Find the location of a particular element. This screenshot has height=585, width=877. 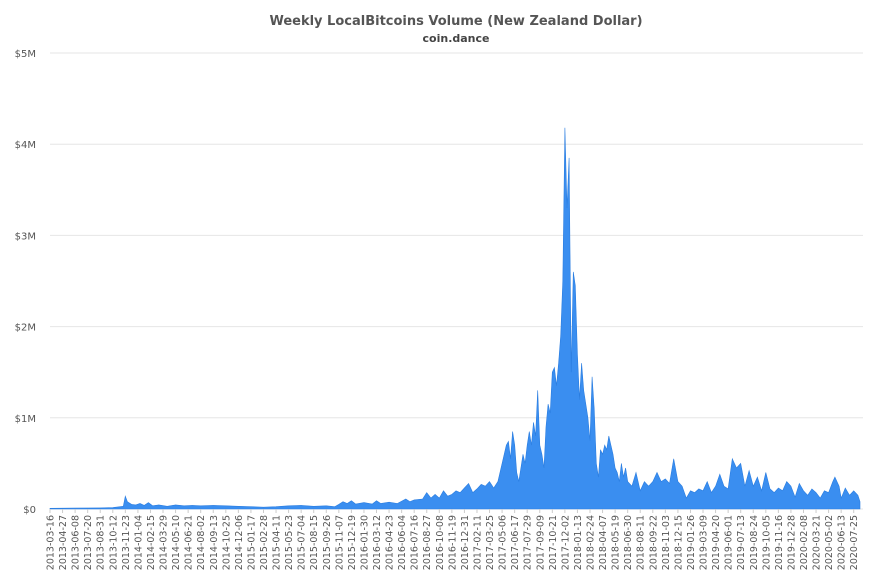

chart-subtitle: coin.dance is located at coordinates (456, 38).